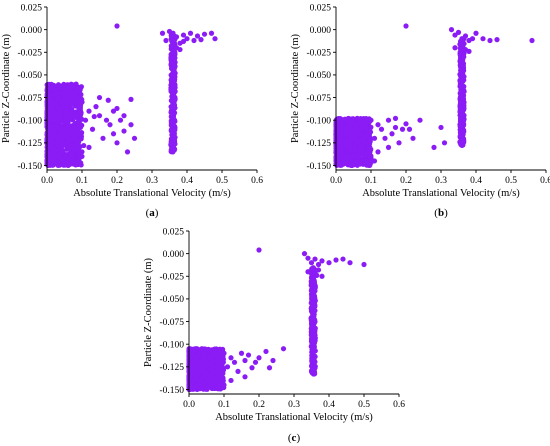 This screenshot has height=446, width=550. Describe the element at coordinates (117, 181) in the screenshot. I see `x-tick-label: 0.2` at that location.